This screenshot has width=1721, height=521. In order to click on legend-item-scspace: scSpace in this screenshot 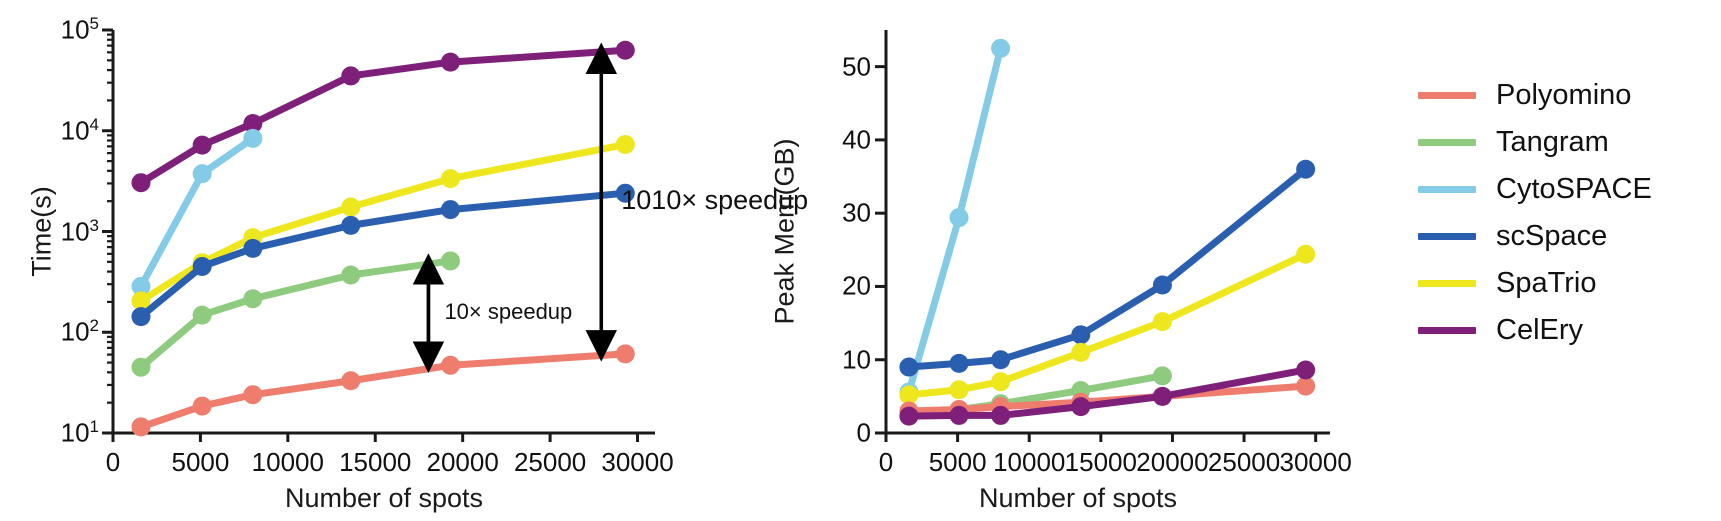, I will do `click(1568, 236)`.